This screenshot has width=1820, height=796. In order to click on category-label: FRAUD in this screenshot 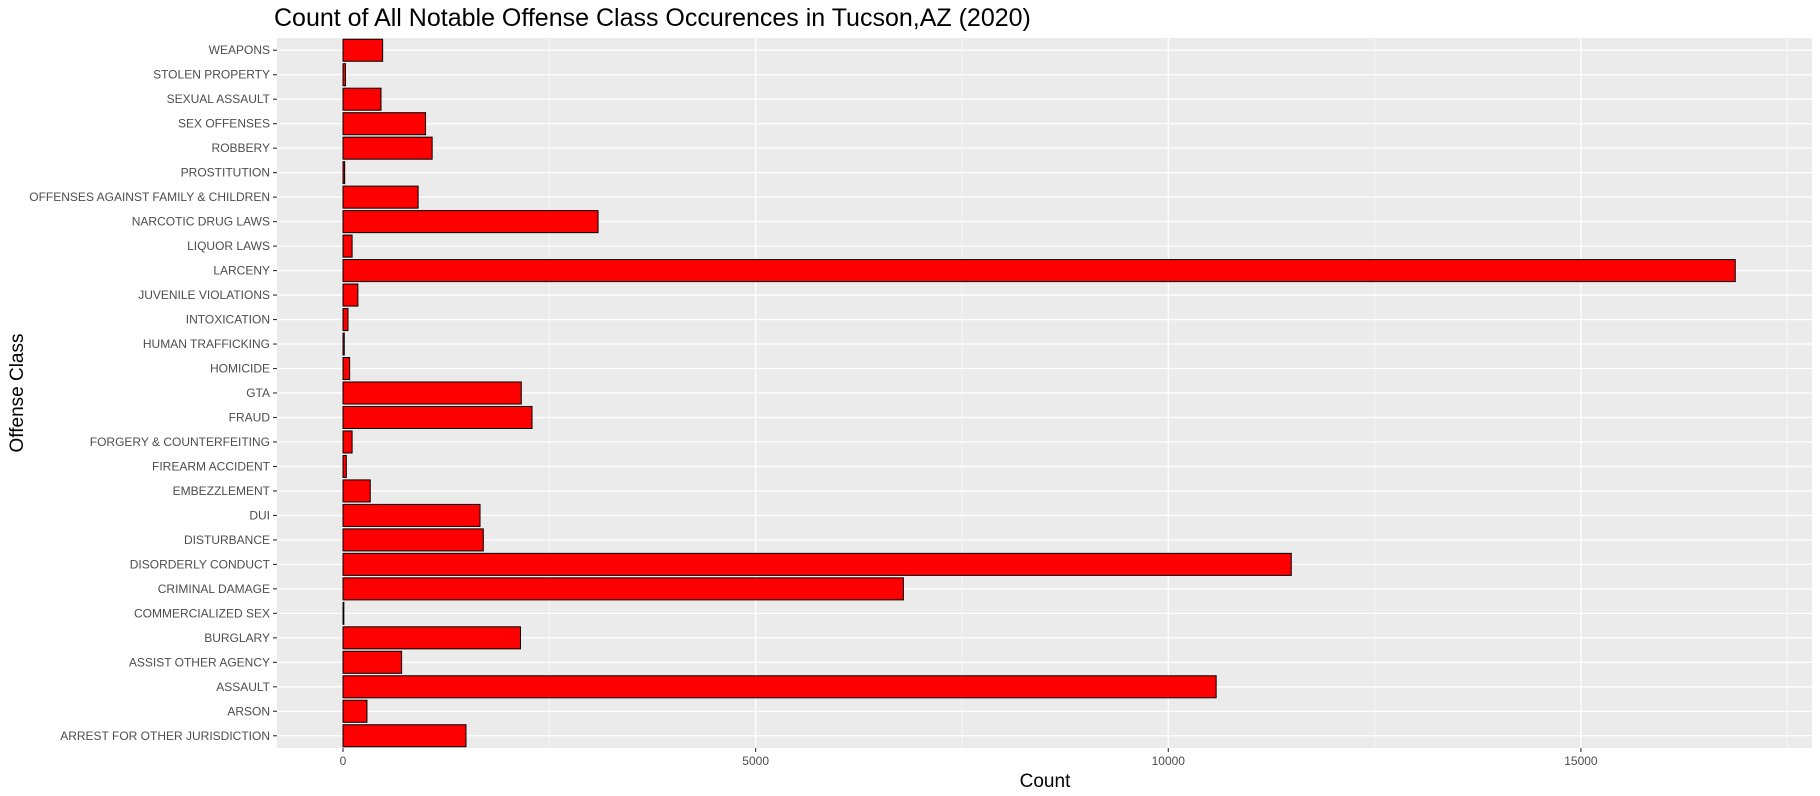, I will do `click(250, 417)`.